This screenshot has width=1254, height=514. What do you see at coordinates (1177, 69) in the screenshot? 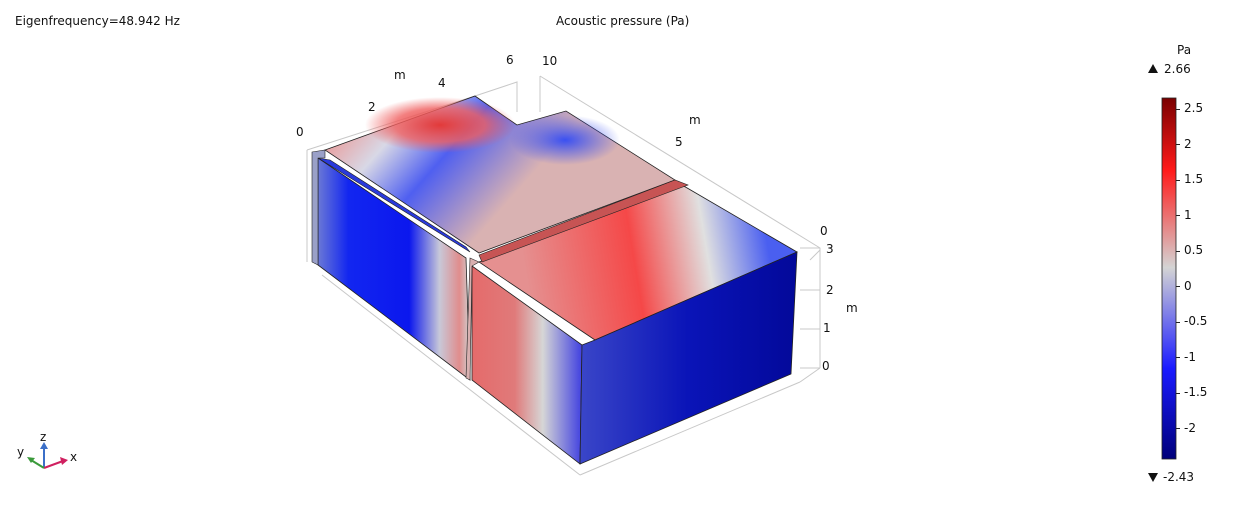
I see `colorbar-max: 2.66` at bounding box center [1177, 69].